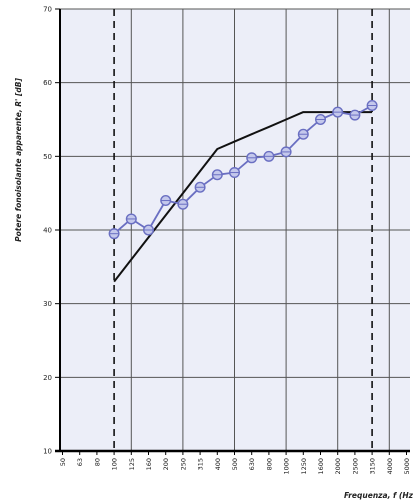  I want to click on x-tick-label-200: 200, so click(166, 464).